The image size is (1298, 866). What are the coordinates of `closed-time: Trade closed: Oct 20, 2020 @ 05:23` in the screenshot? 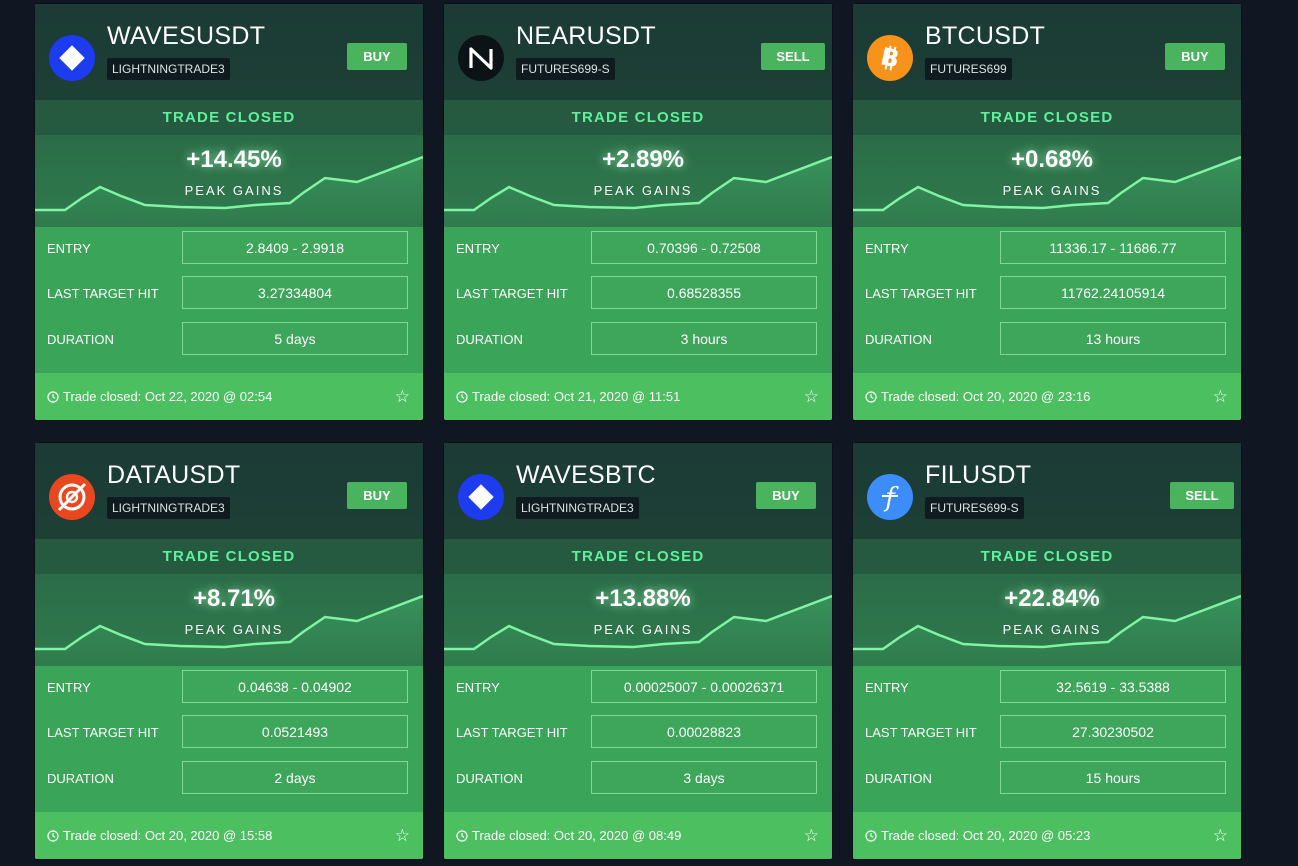 It's located at (977, 835).